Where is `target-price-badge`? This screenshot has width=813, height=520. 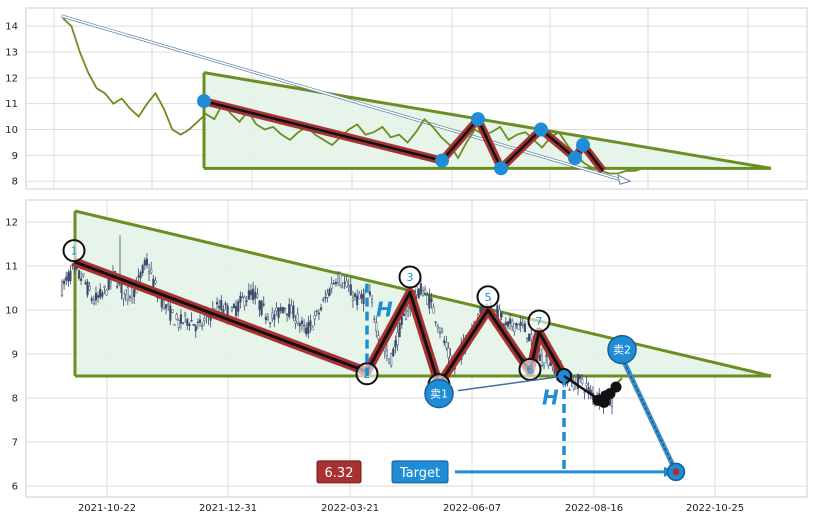 target-price-badge is located at coordinates (339, 472).